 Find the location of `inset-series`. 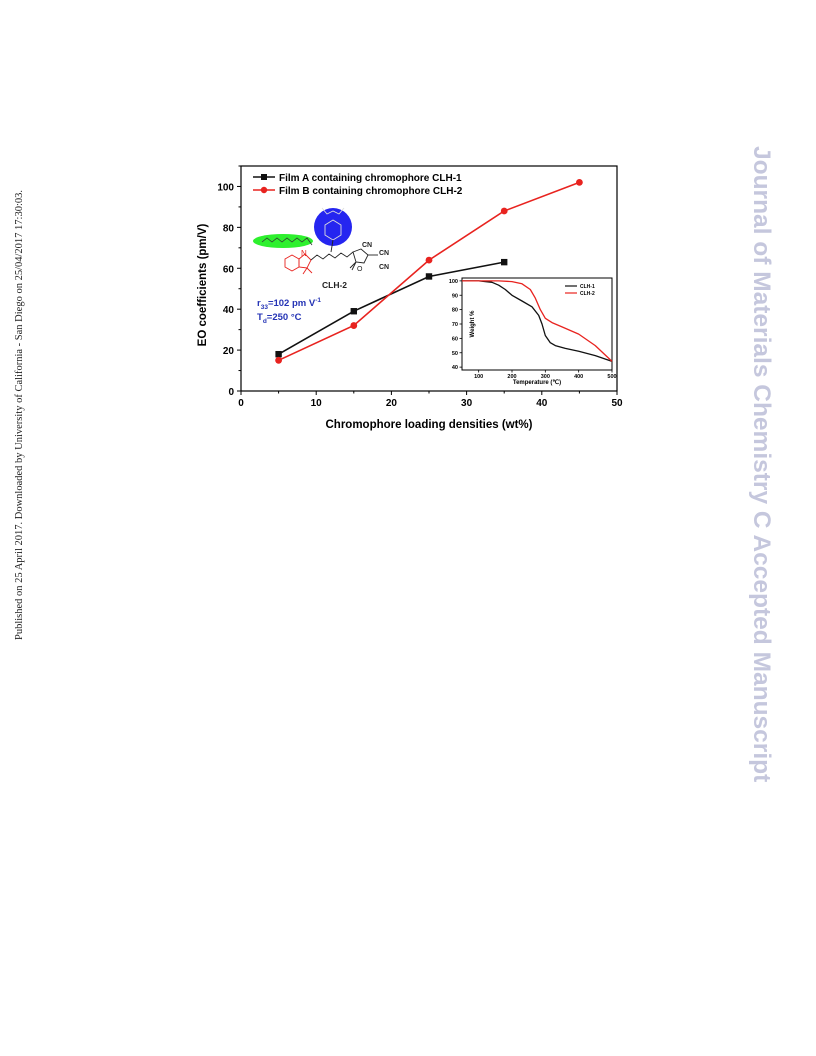

inset-series is located at coordinates (537, 321).